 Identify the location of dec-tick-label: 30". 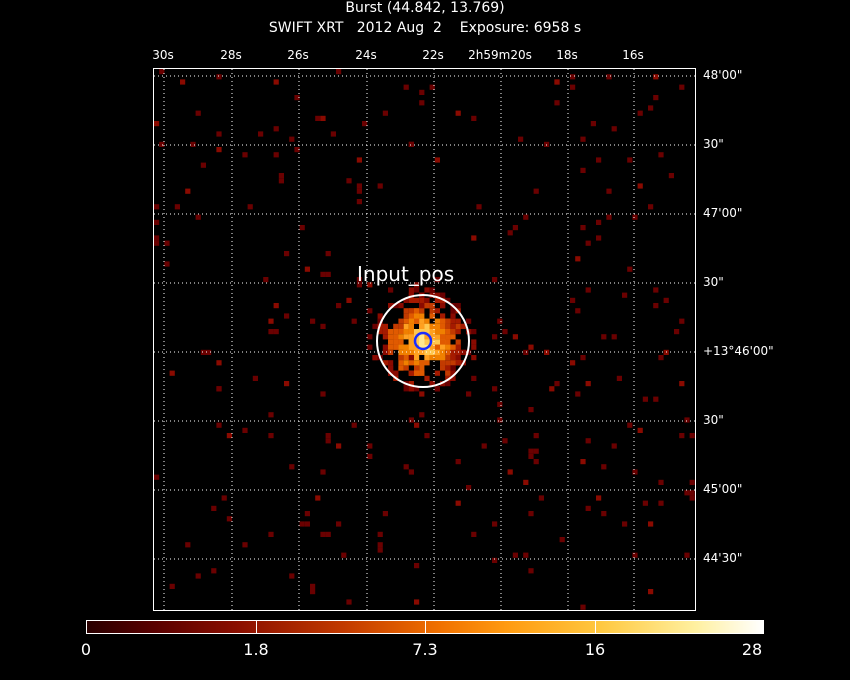
(713, 144).